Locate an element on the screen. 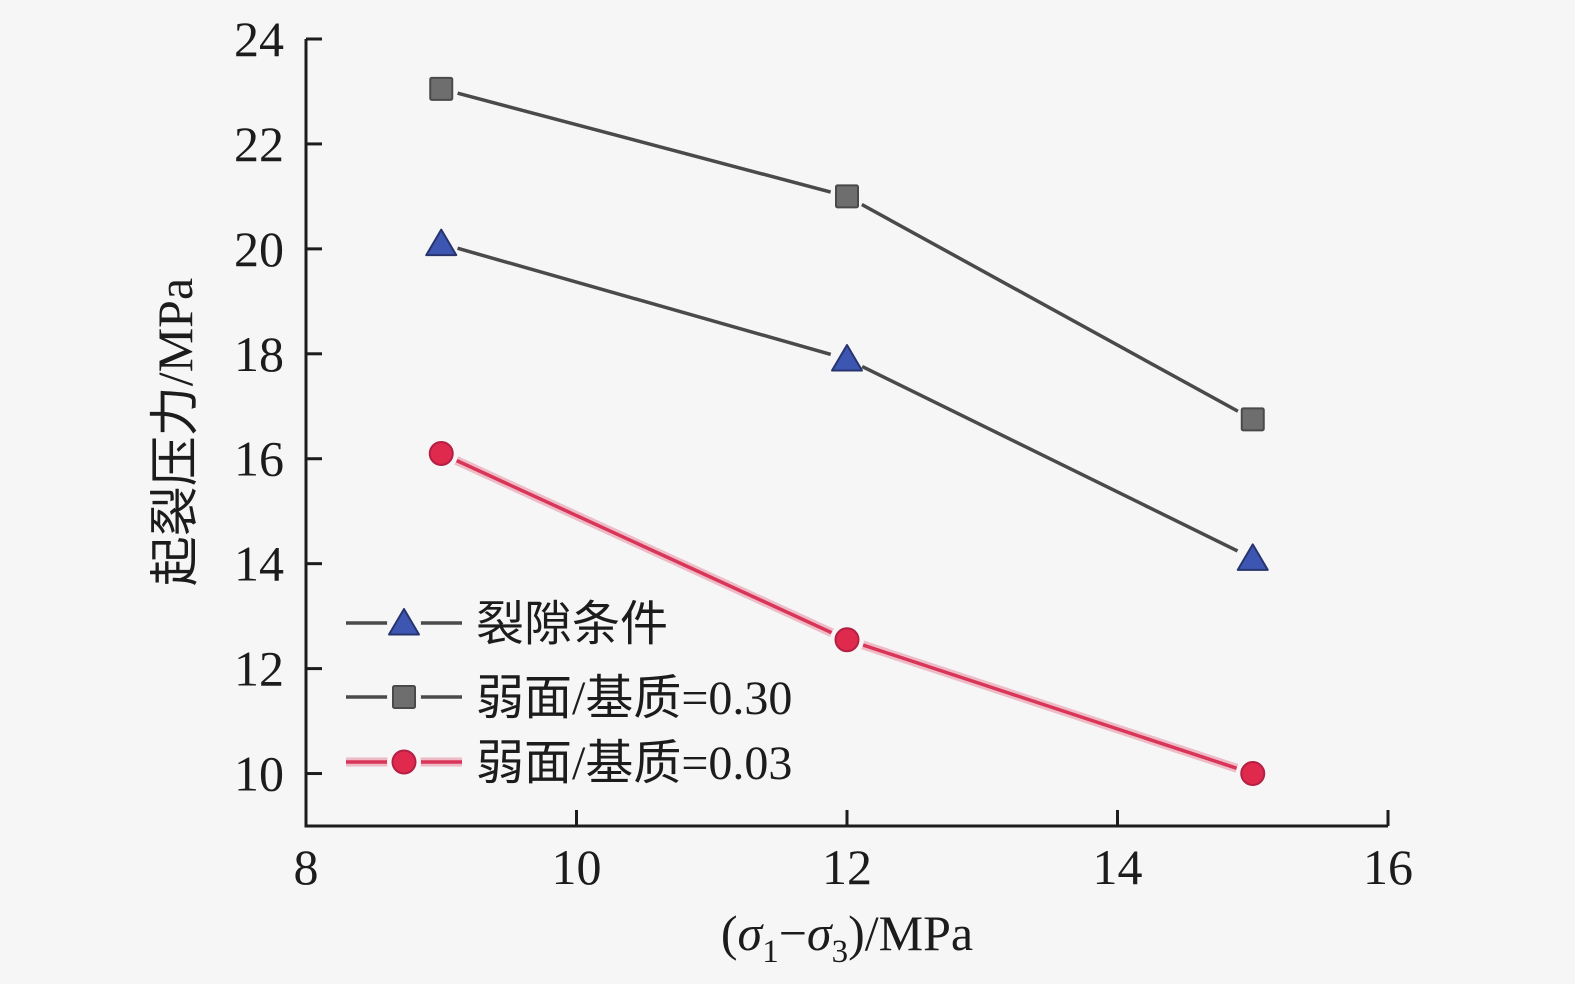 This screenshot has height=984, width=1575. x-tick-label: 8 is located at coordinates (306, 867).